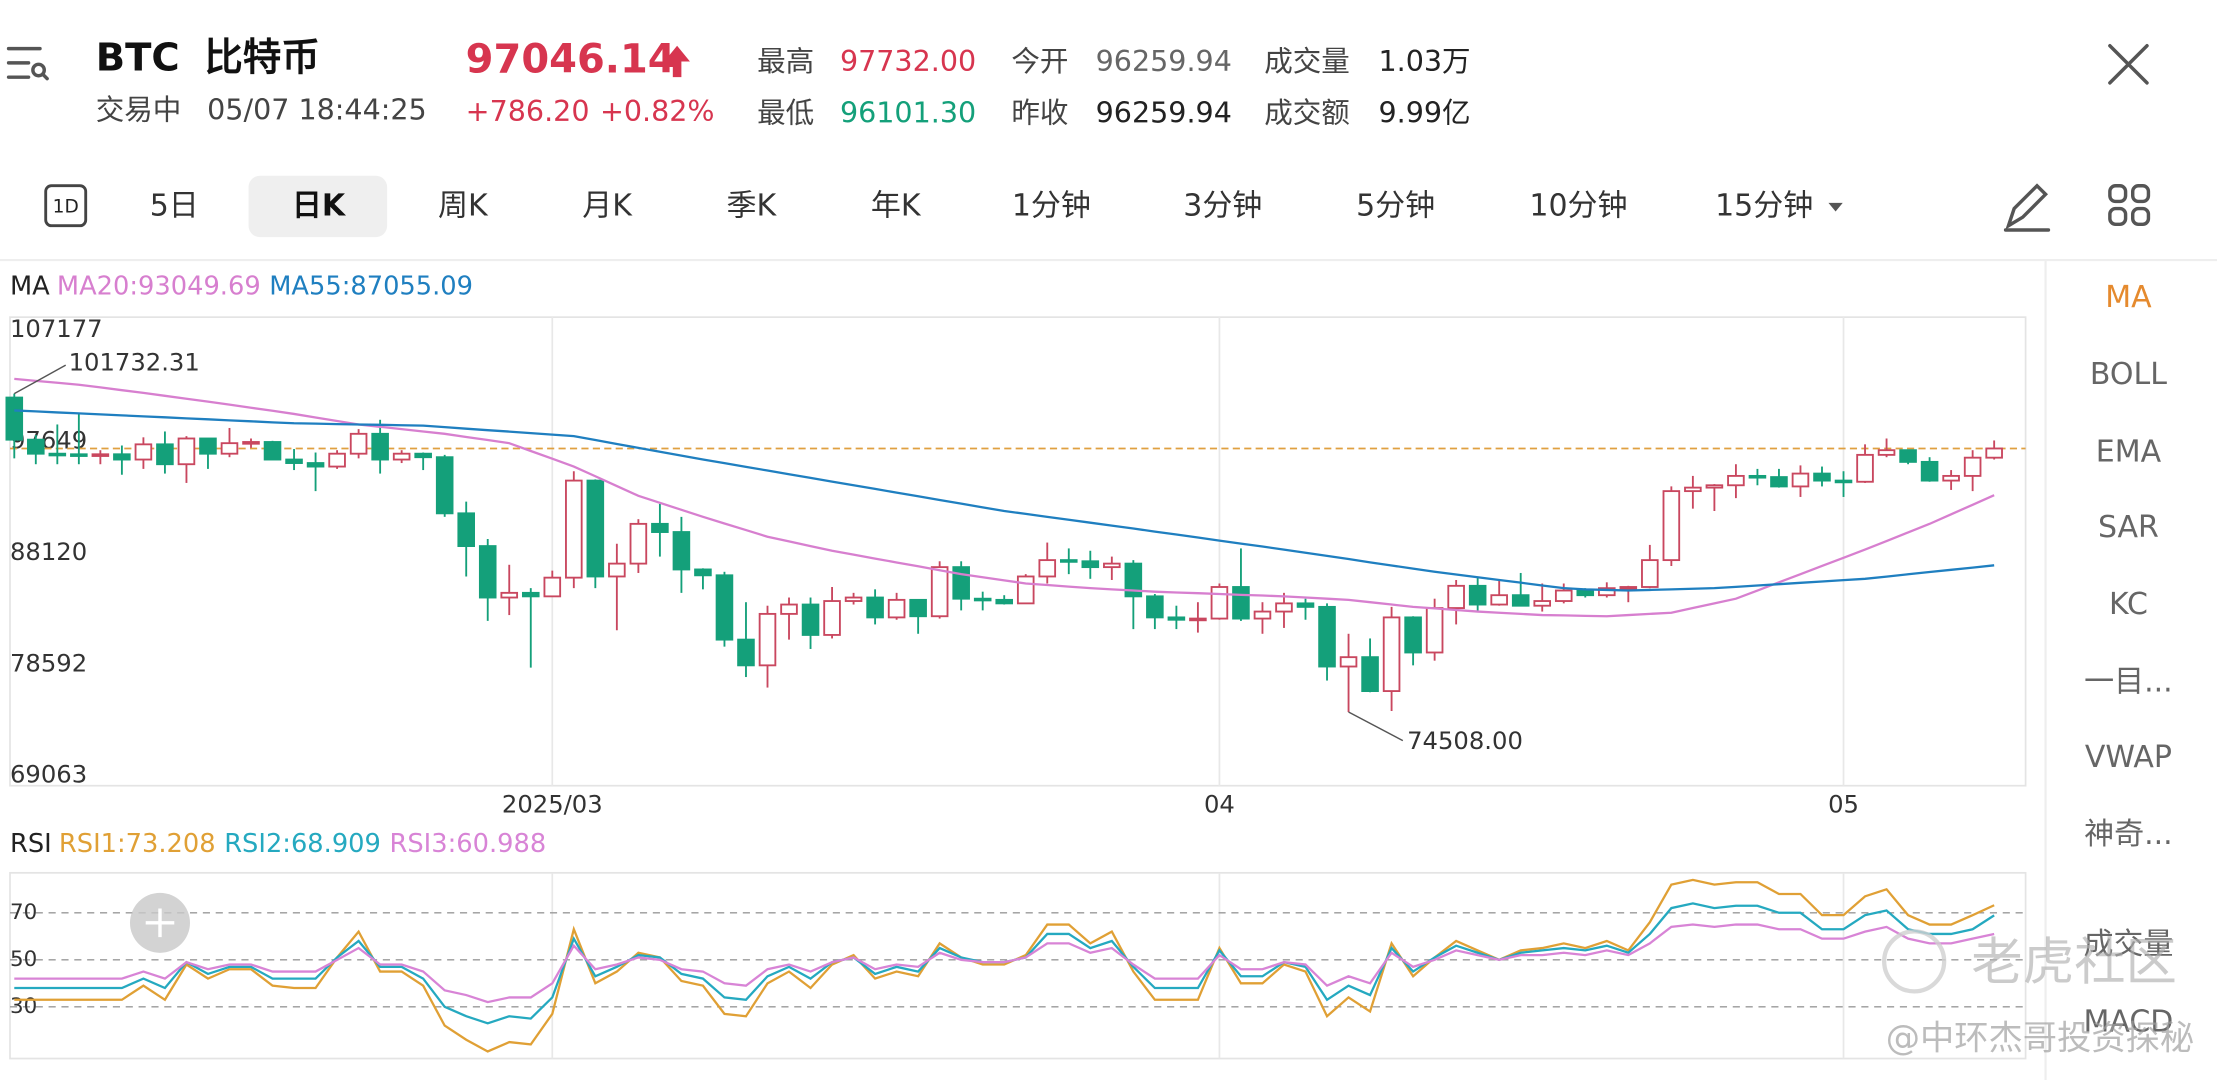 The height and width of the screenshot is (1080, 2217). I want to click on y-tick-label: 107177, so click(56, 328).